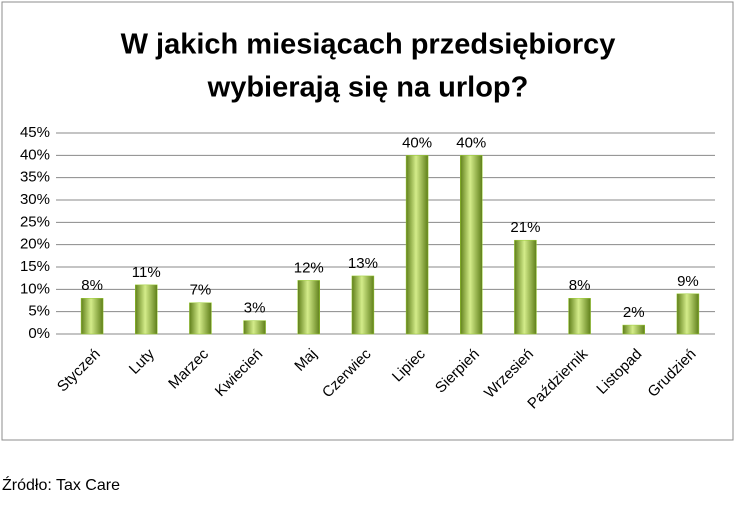 This screenshot has height=506, width=737. What do you see at coordinates (146, 272) in the screenshot?
I see `value-label: 11%` at bounding box center [146, 272].